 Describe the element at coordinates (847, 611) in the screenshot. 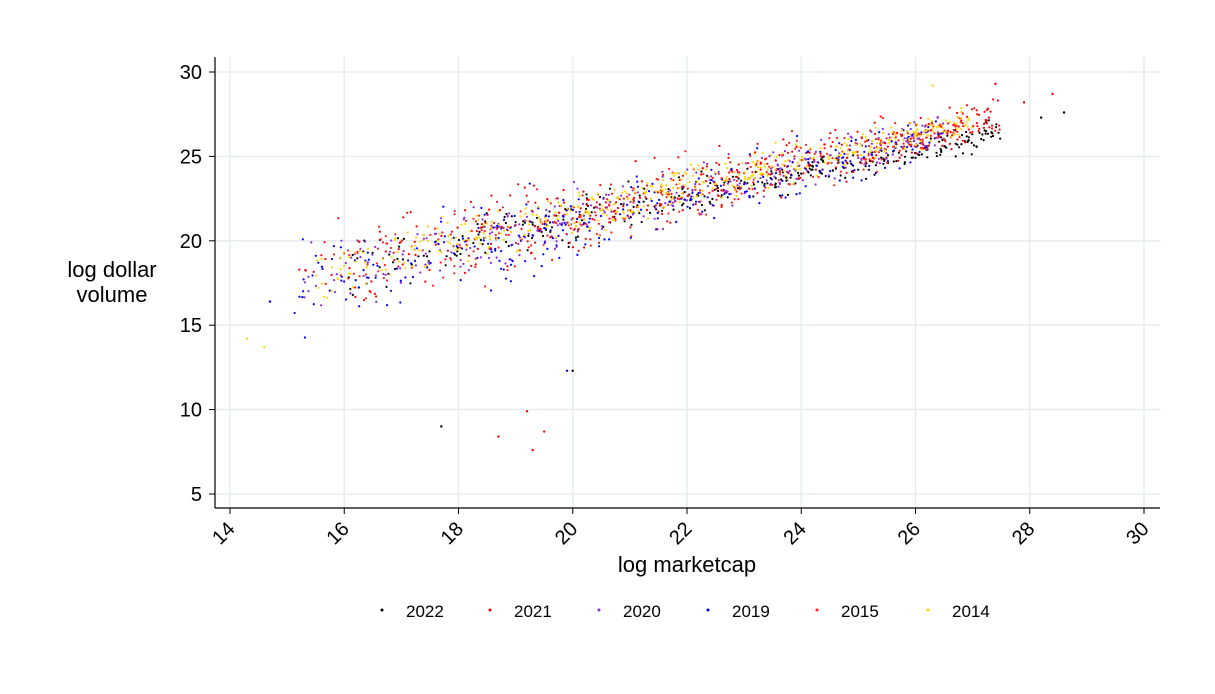

I see `legend-item-2015: 2015` at that location.